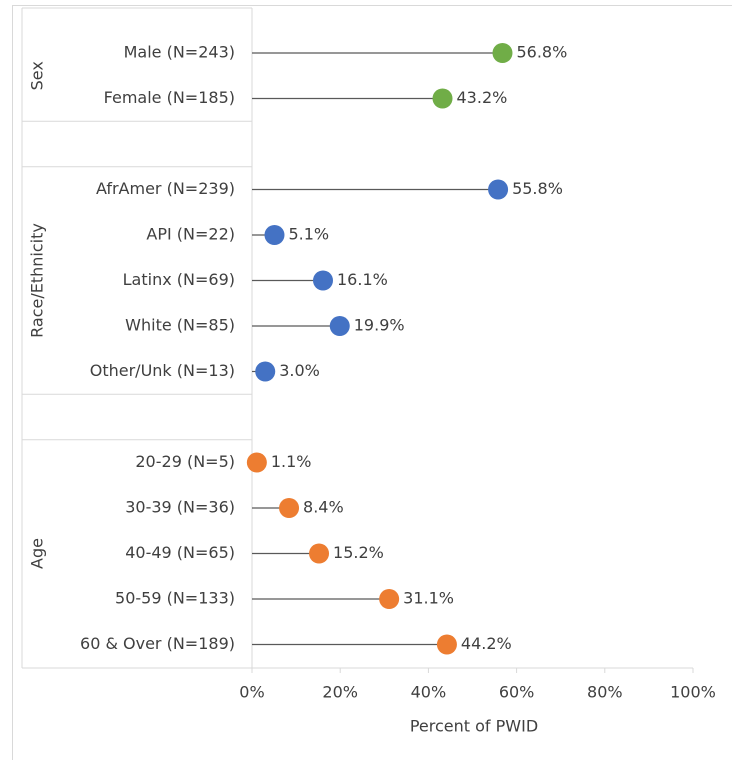 The image size is (732, 764). Describe the element at coordinates (180, 325) in the screenshot. I see `category-label: White (N=85)` at that location.